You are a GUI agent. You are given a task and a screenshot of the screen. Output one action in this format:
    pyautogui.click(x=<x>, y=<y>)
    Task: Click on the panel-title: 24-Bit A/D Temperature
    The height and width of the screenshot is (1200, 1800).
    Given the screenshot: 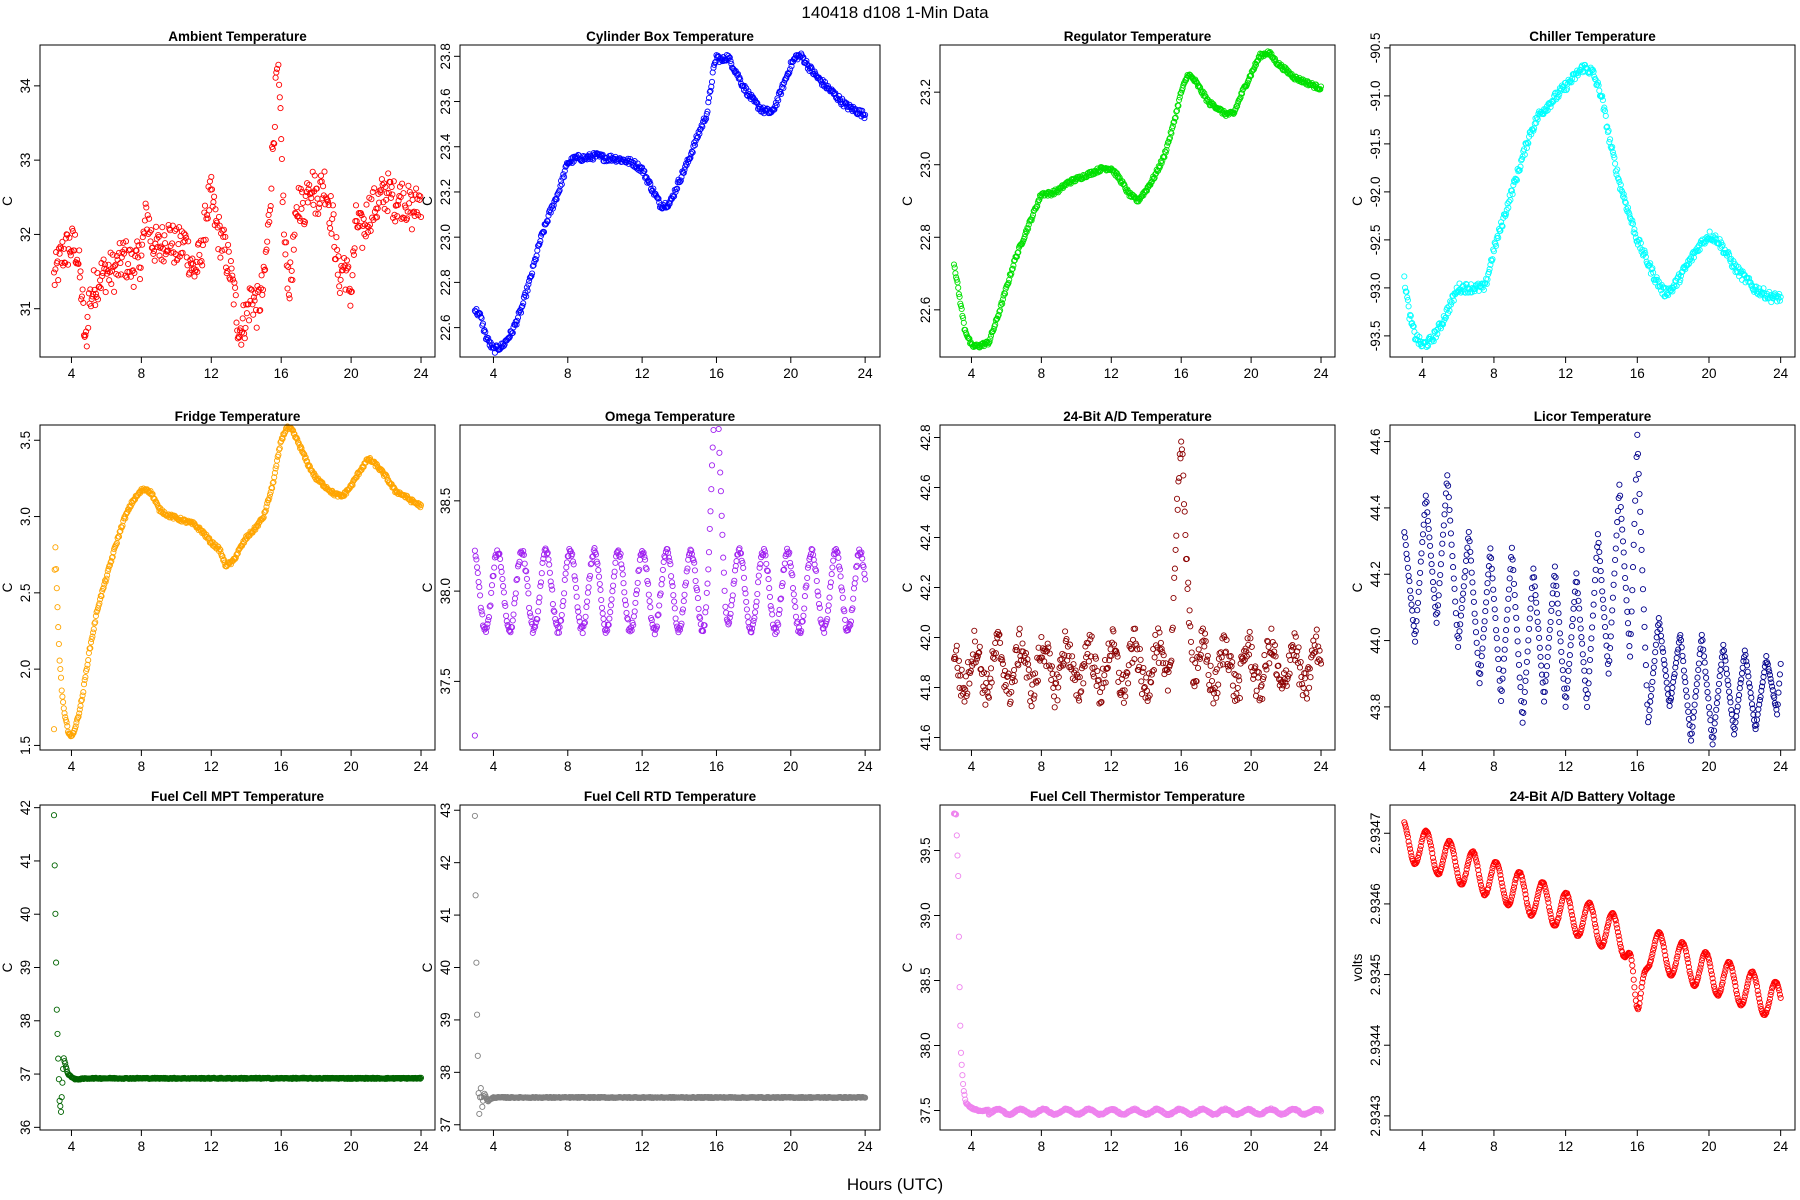 What is the action you would take?
    pyautogui.click(x=1137, y=416)
    